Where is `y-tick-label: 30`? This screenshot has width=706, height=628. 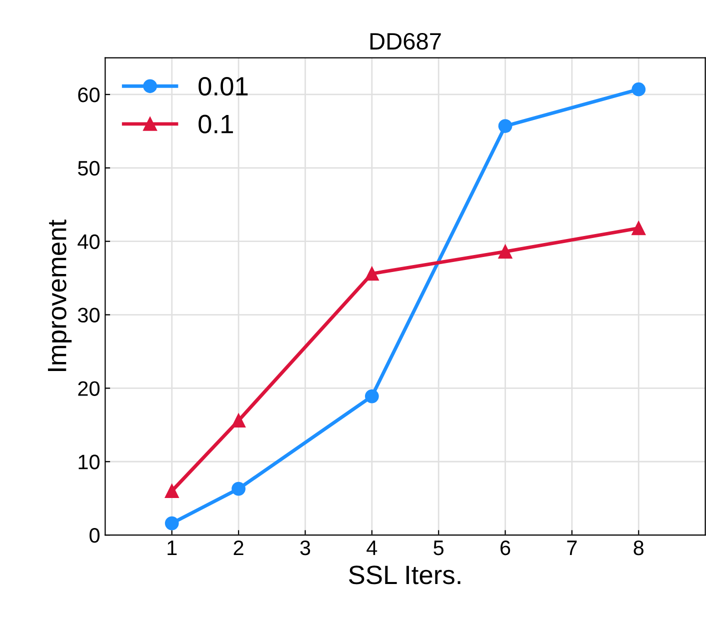 y-tick-label: 30 is located at coordinates (89, 315).